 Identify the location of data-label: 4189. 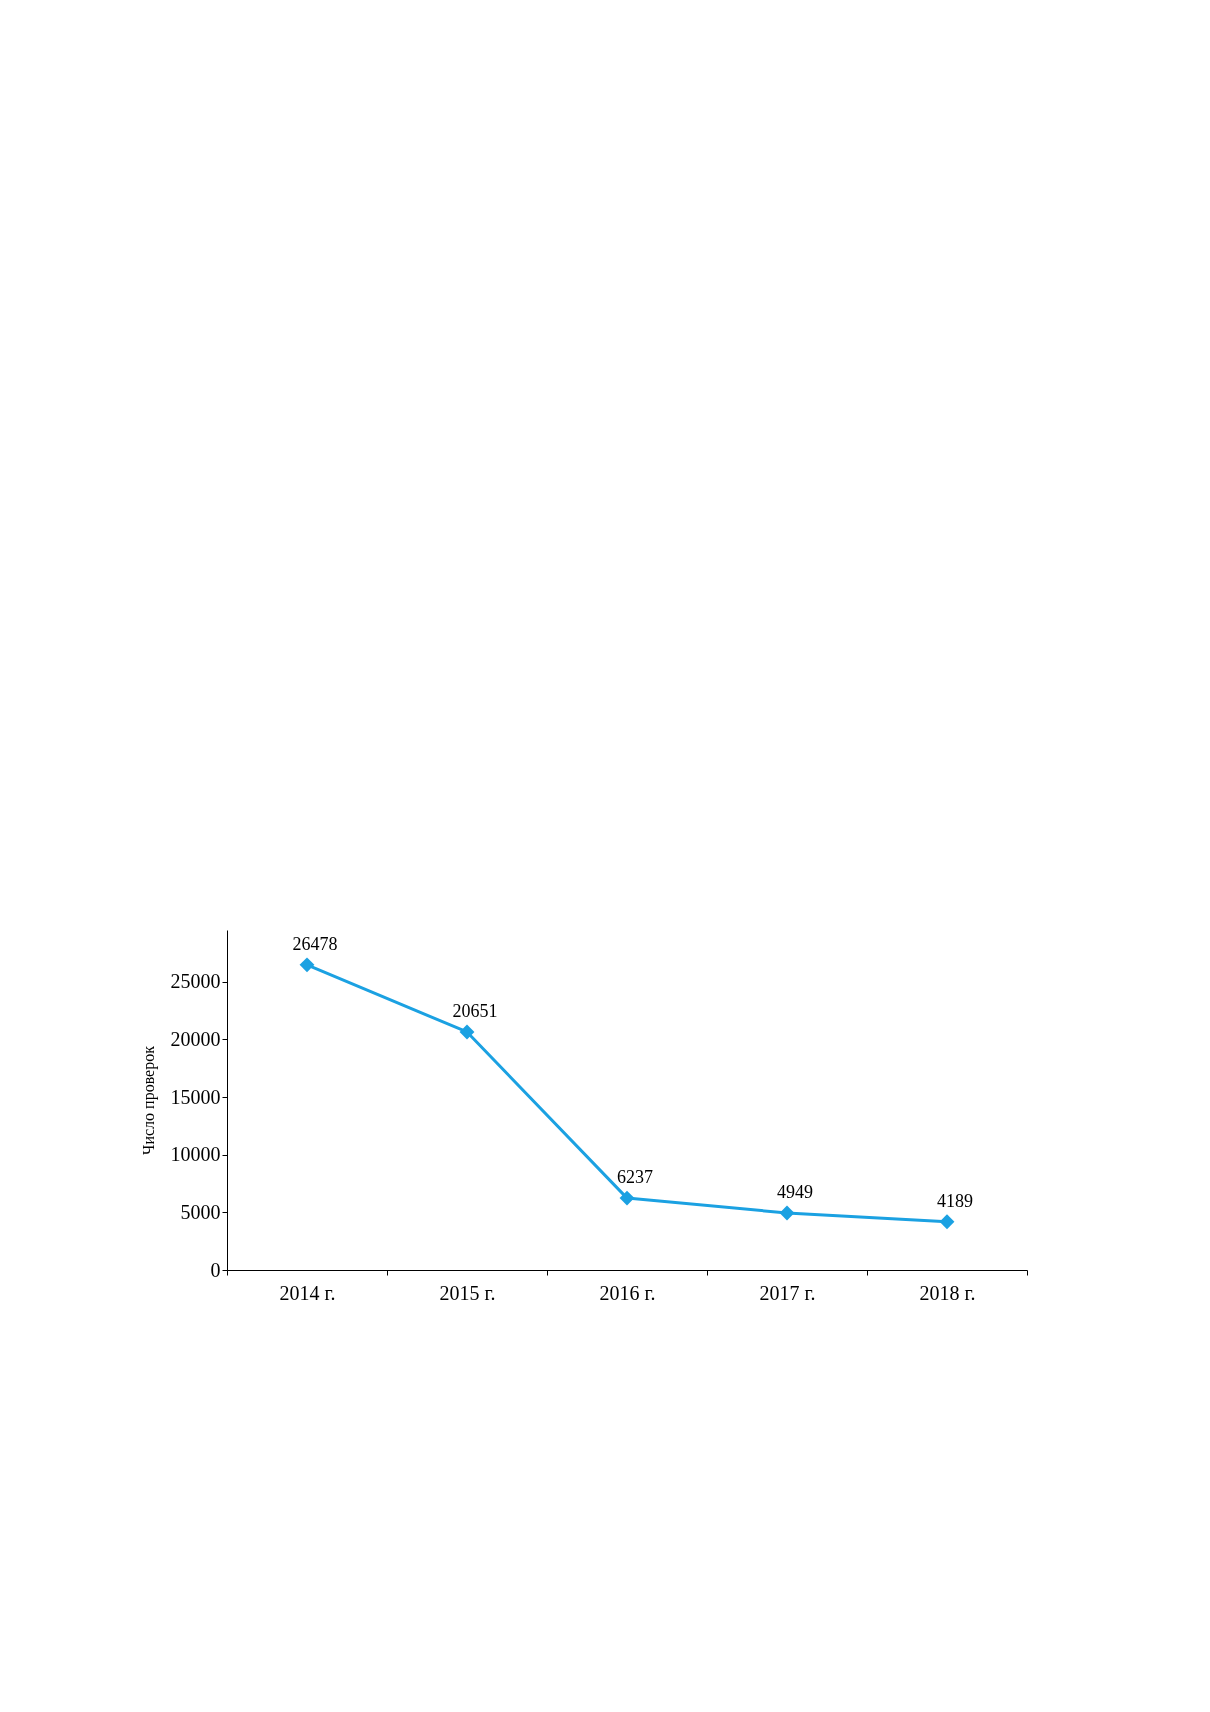
(955, 1200).